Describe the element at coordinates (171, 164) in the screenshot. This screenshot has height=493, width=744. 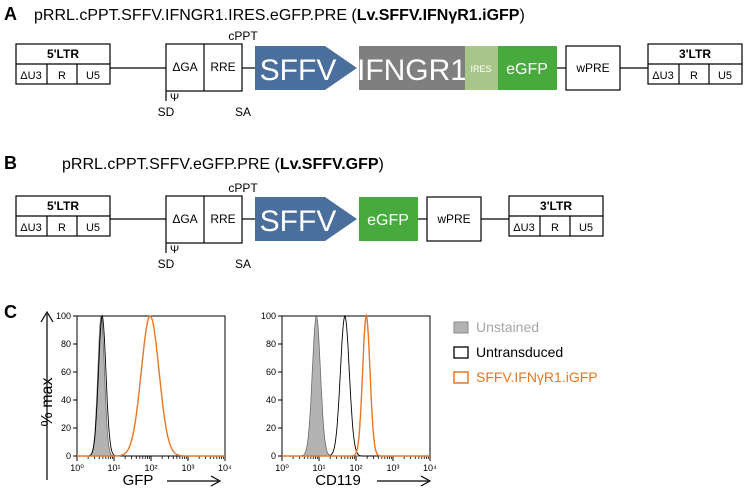
I see `panel-b-title-prefix: pRRL.cPPT.SFFV.eGFP.PRE (` at that location.